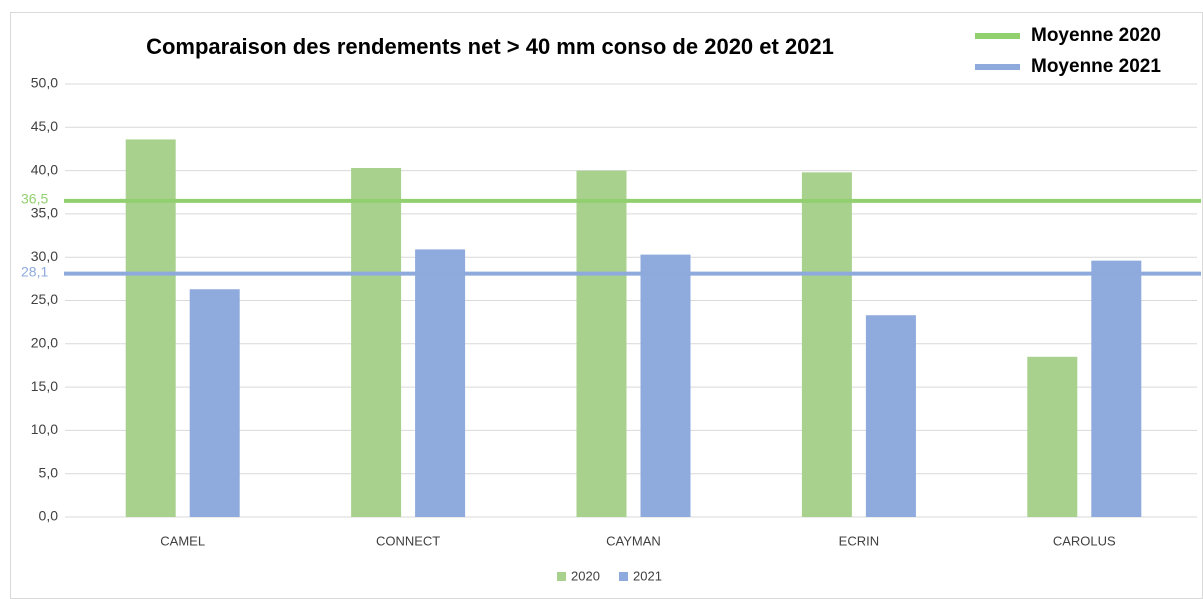  Describe the element at coordinates (44, 299) in the screenshot. I see `y-tick-label: 25,0` at that location.